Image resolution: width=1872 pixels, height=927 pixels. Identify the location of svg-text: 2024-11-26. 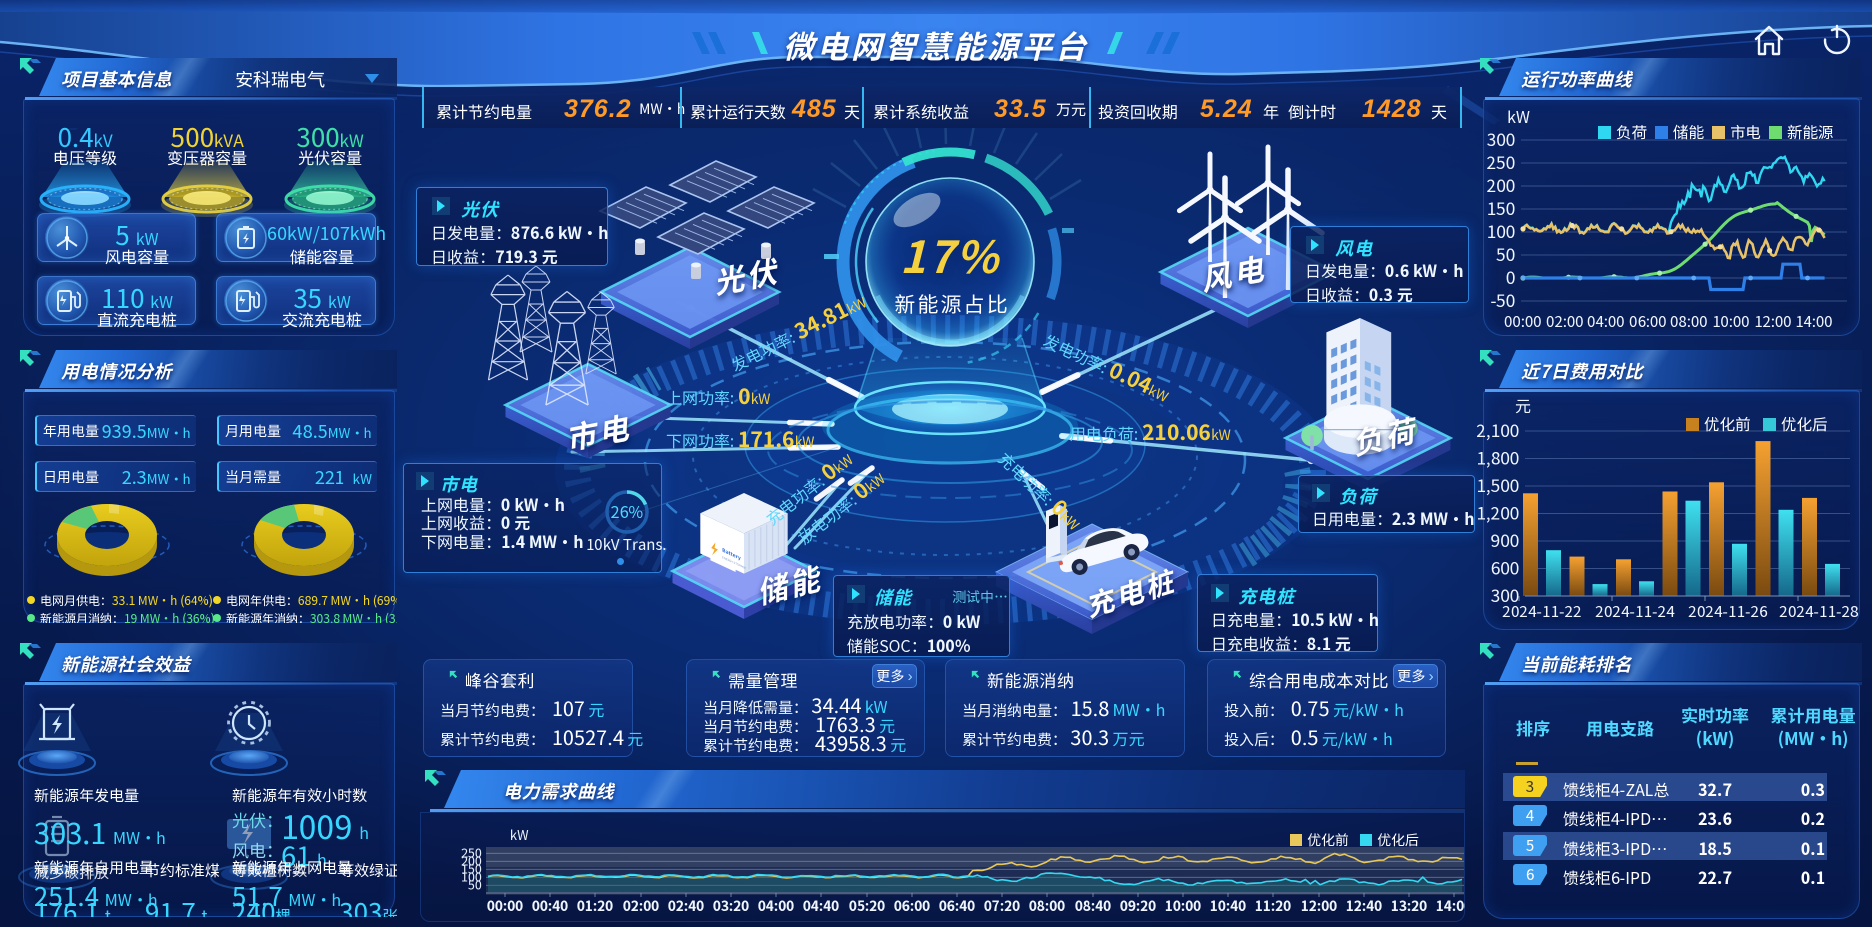
(1728, 611).